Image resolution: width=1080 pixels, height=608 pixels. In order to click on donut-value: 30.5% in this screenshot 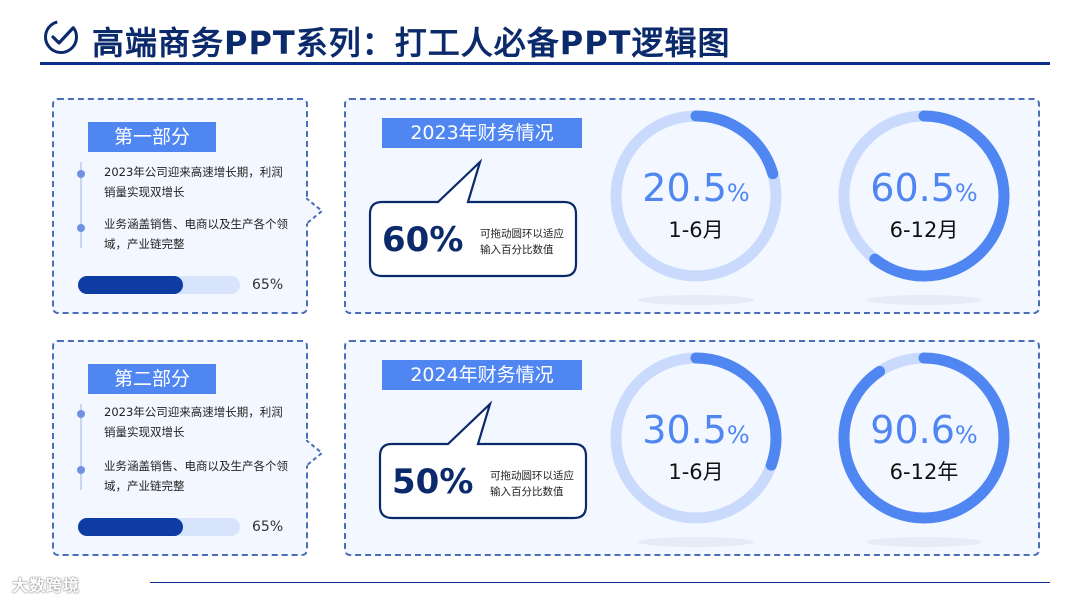, I will do `click(696, 430)`.